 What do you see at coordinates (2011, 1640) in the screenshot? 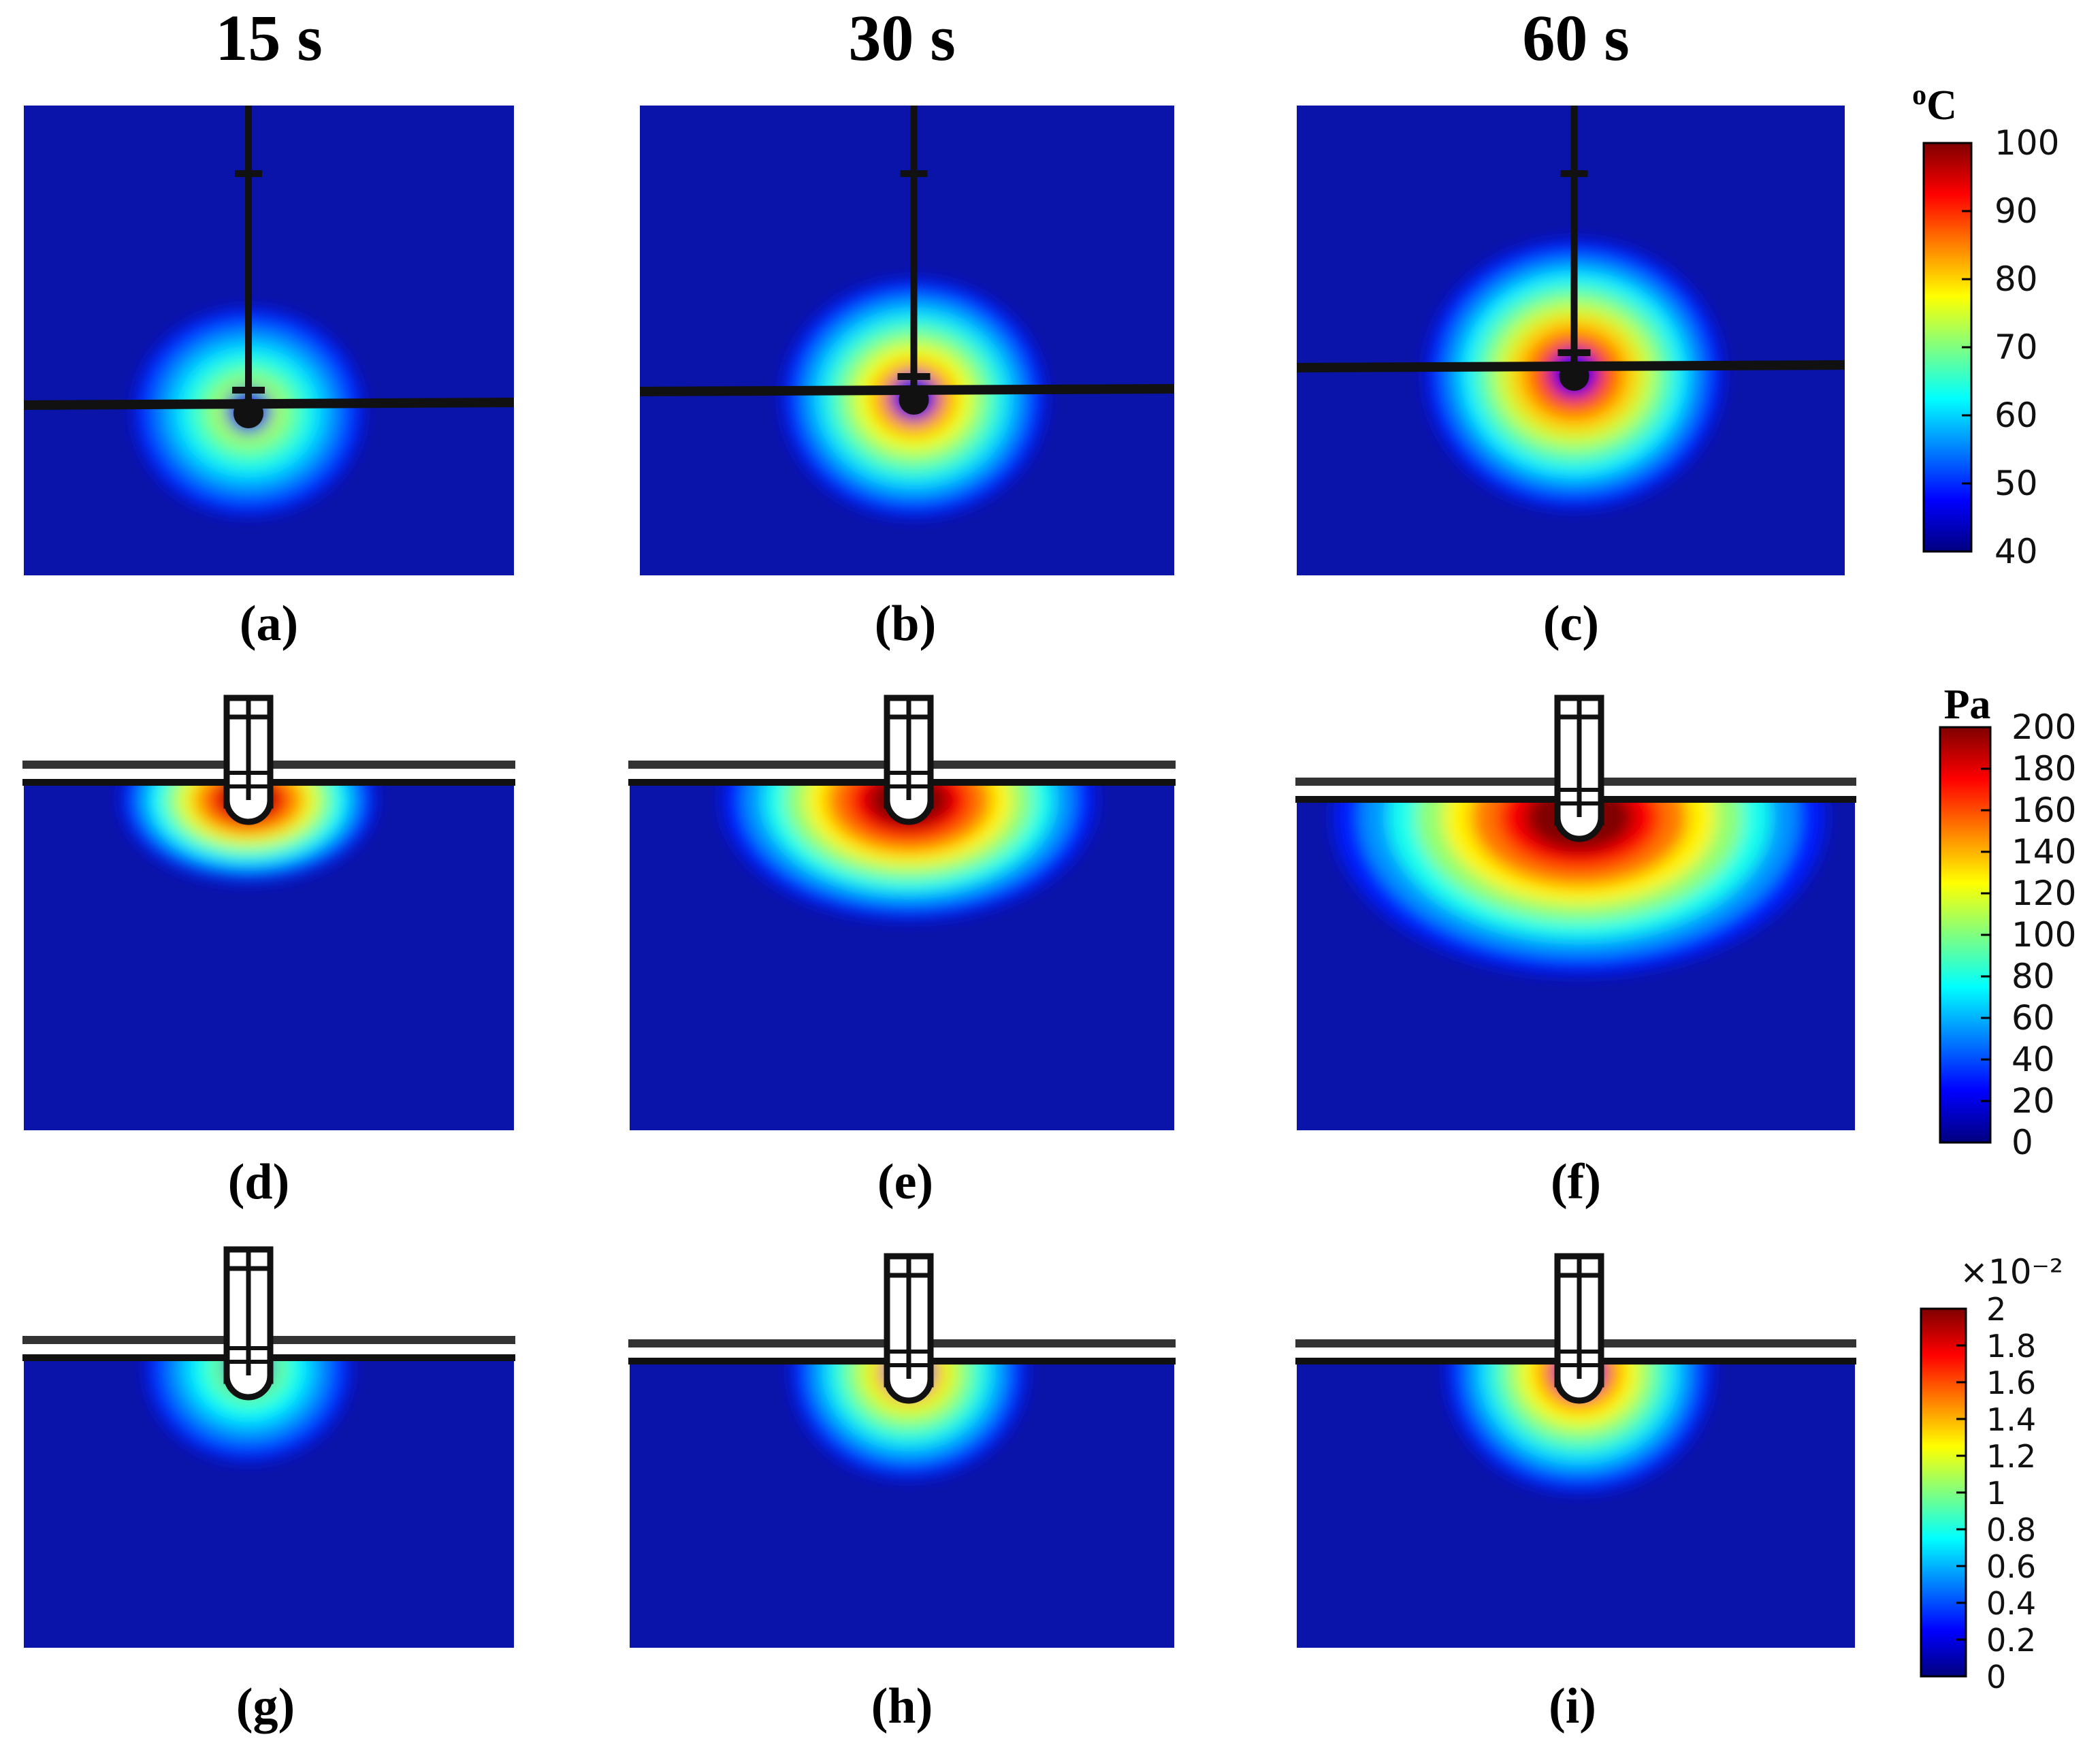
I see `colorbar-tick-label: 0.2` at bounding box center [2011, 1640].